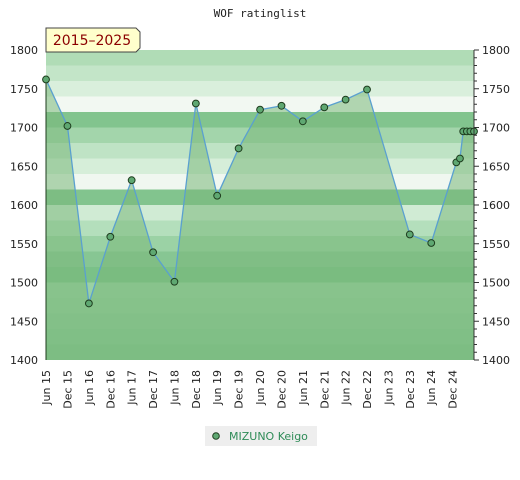 This screenshot has width=520, height=480. Describe the element at coordinates (496, 128) in the screenshot. I see `y-tick-label-right: 1700` at that location.